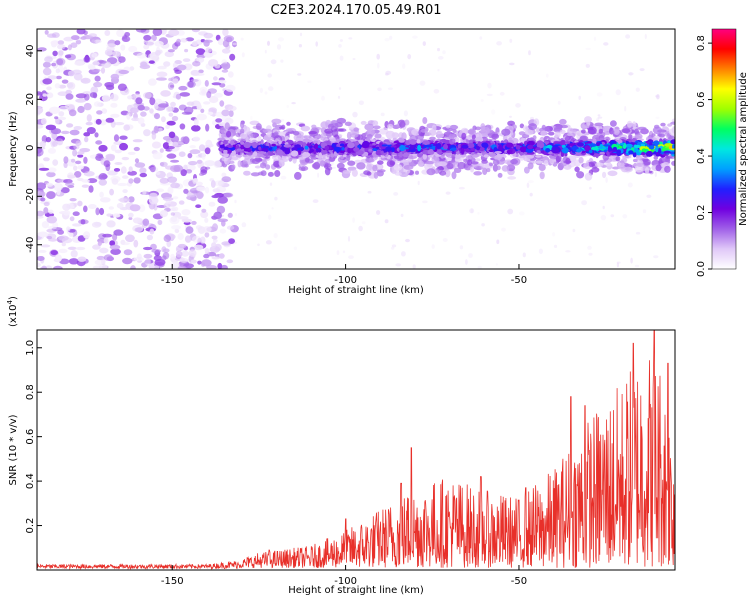  Describe the element at coordinates (701, 213) in the screenshot. I see `colorbar-tick-label: 0.2` at that location.